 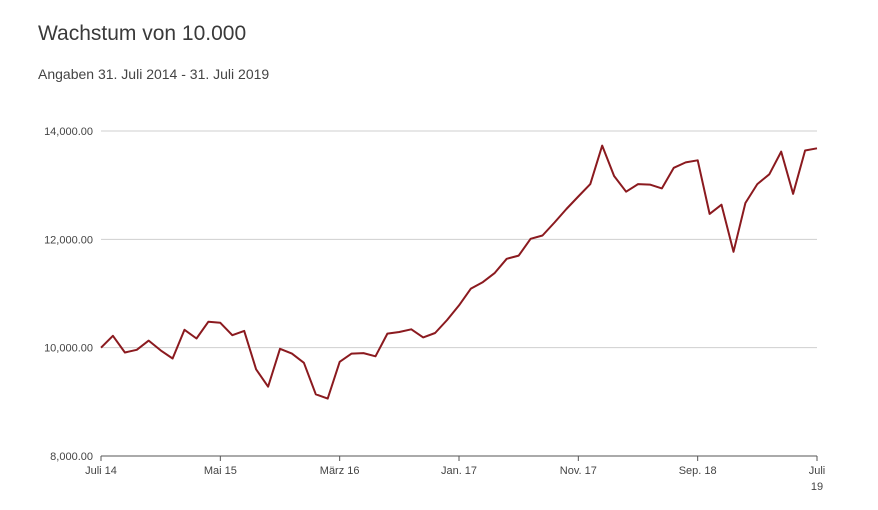 I want to click on x-tick-label: Mai 15, so click(x=220, y=471).